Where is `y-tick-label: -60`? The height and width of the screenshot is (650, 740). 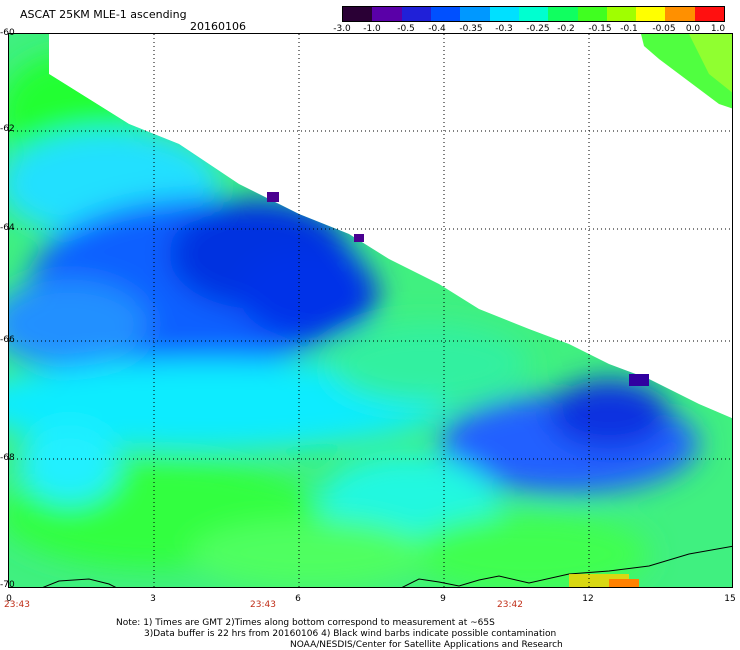
y-tick-label: -60 is located at coordinates (7, 33).